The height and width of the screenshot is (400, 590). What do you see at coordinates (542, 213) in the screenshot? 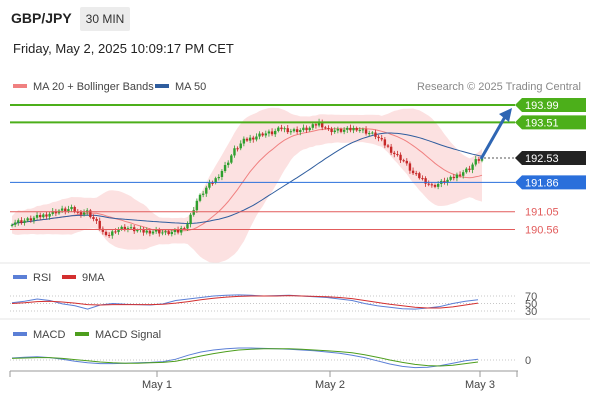
I see `level-label: 191.05` at bounding box center [542, 213].